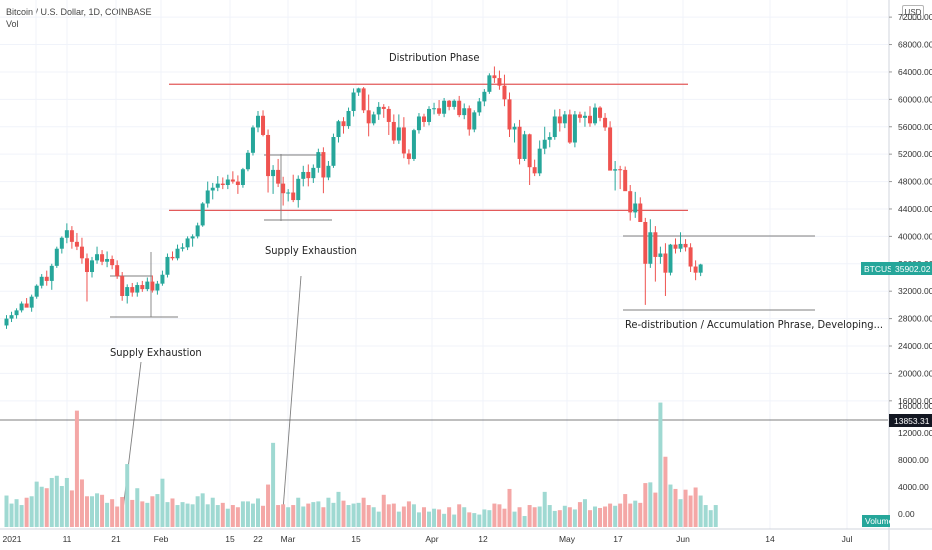 This screenshot has width=932, height=550. I want to click on time-tick-label-6: Mar, so click(288, 539).